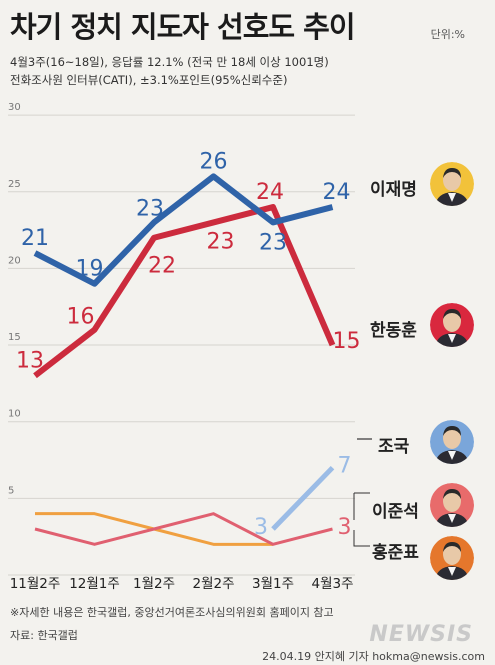  What do you see at coordinates (94, 584) in the screenshot?
I see `x-tick-label: 12월1주` at bounding box center [94, 584].